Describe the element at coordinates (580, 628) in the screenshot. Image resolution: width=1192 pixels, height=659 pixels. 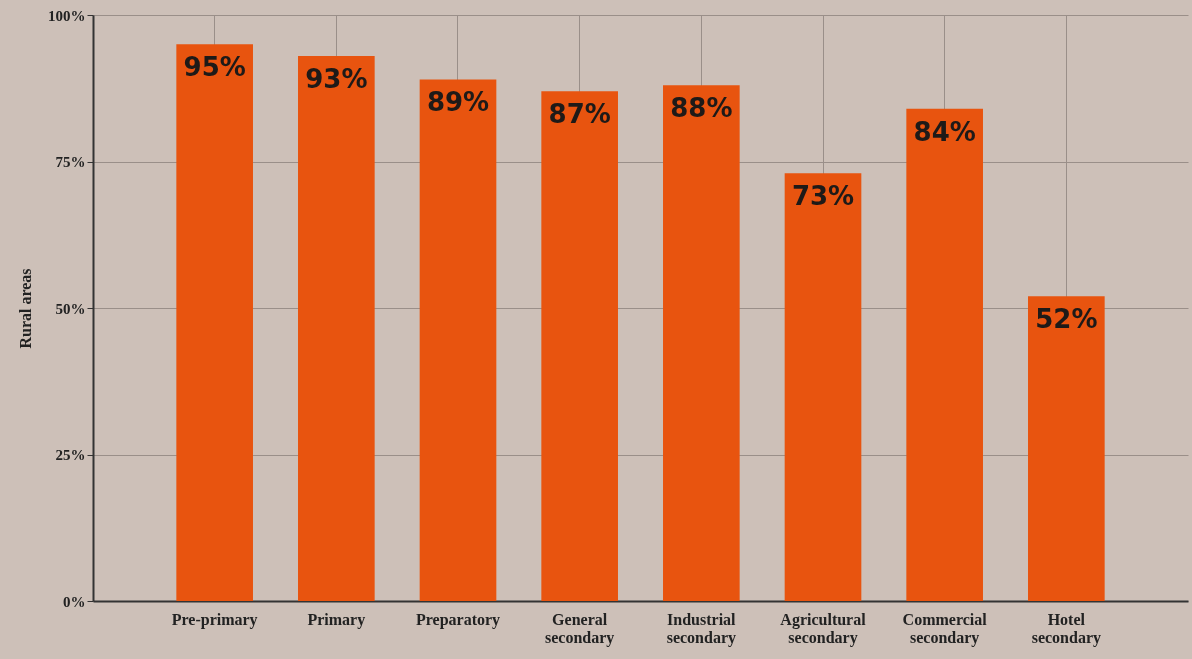
I see `x-tick-label: General secondary` at that location.